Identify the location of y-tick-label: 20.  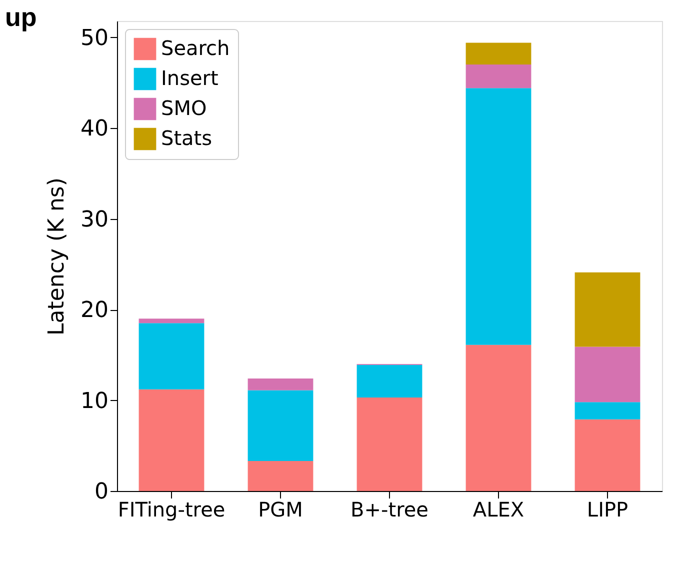
(94, 311).